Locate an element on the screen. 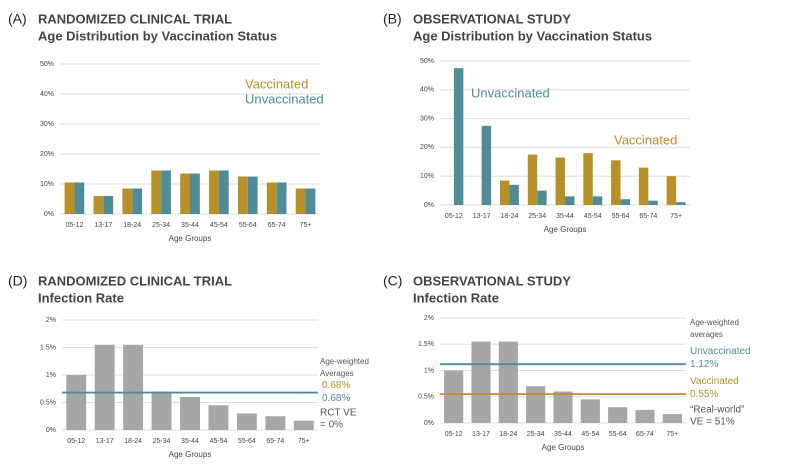 Image resolution: width=800 pixels, height=467 pixels. panel-label: (A) is located at coordinates (17, 19).